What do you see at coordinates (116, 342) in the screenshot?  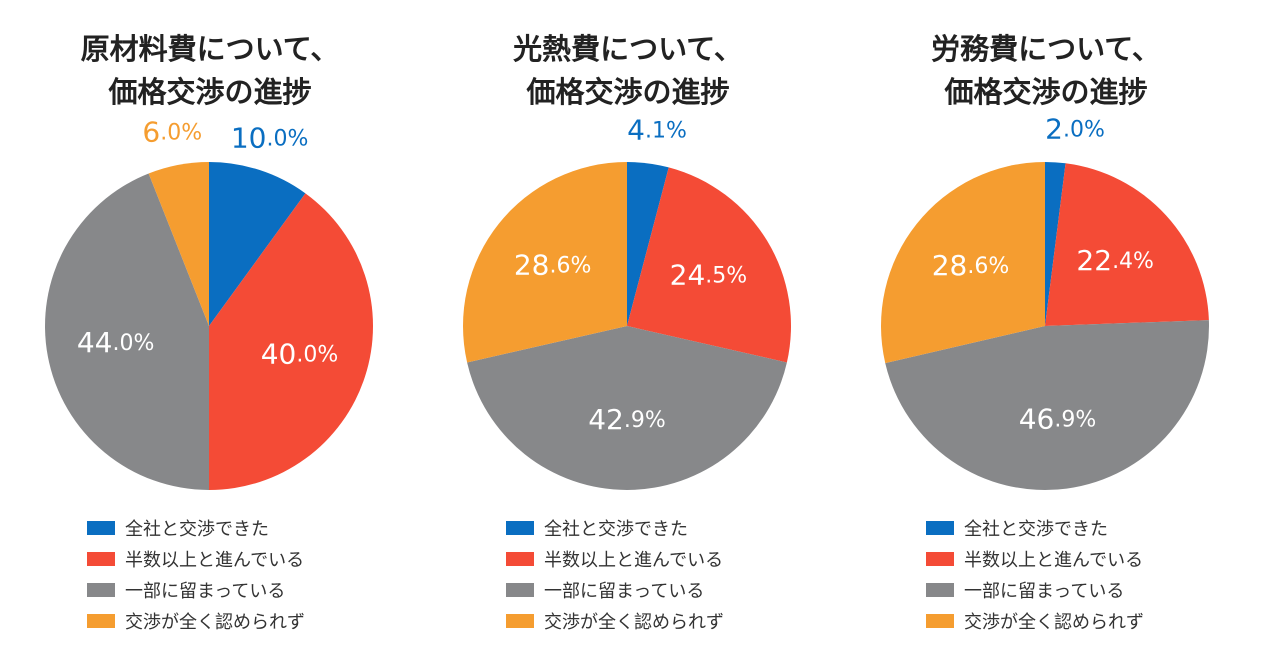 I see `slice-label: 44.0%` at bounding box center [116, 342].